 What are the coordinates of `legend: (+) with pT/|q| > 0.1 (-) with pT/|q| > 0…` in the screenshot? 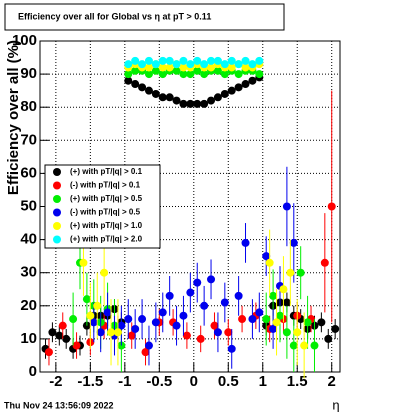 It's located at (102, 206).